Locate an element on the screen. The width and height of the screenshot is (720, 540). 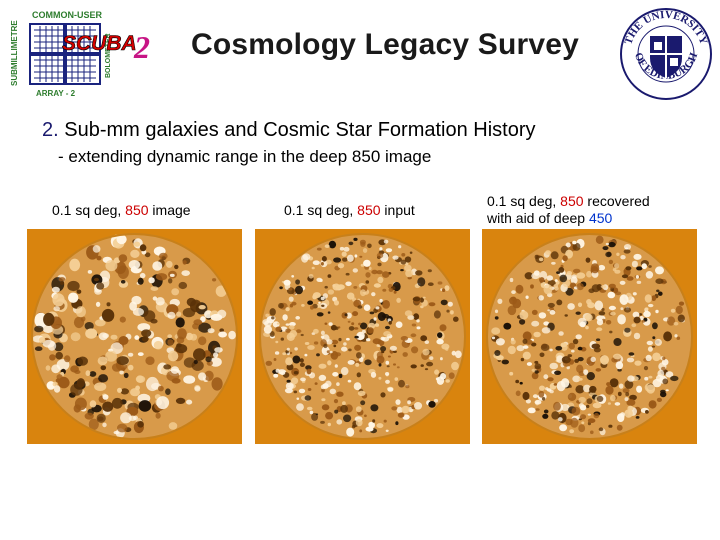
logo-numeral: 2 is located at coordinates (141, 47).